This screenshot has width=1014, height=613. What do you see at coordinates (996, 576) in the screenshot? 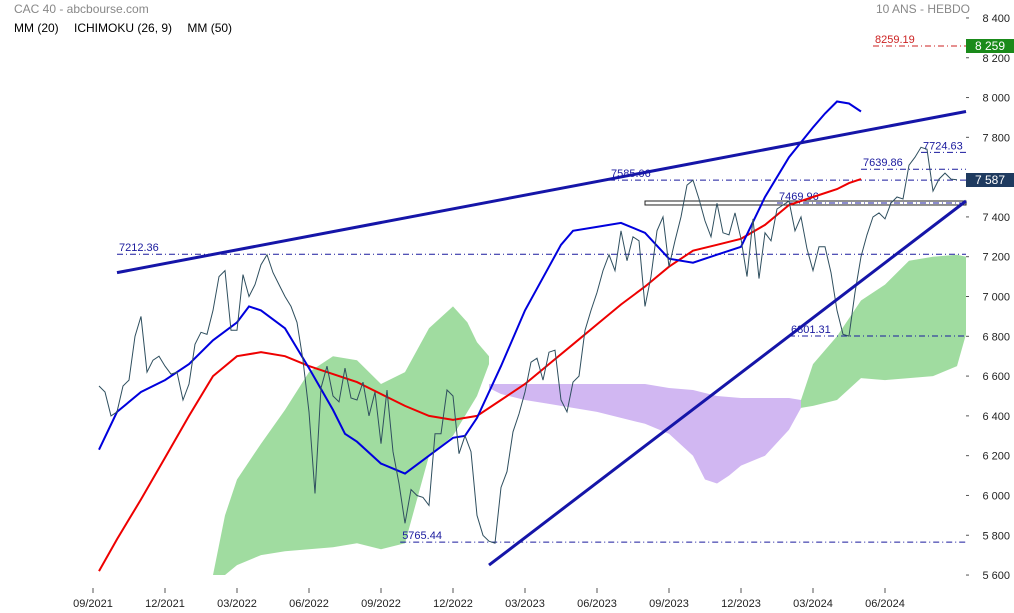
I see `y-tick-label: 5 600` at bounding box center [996, 576].